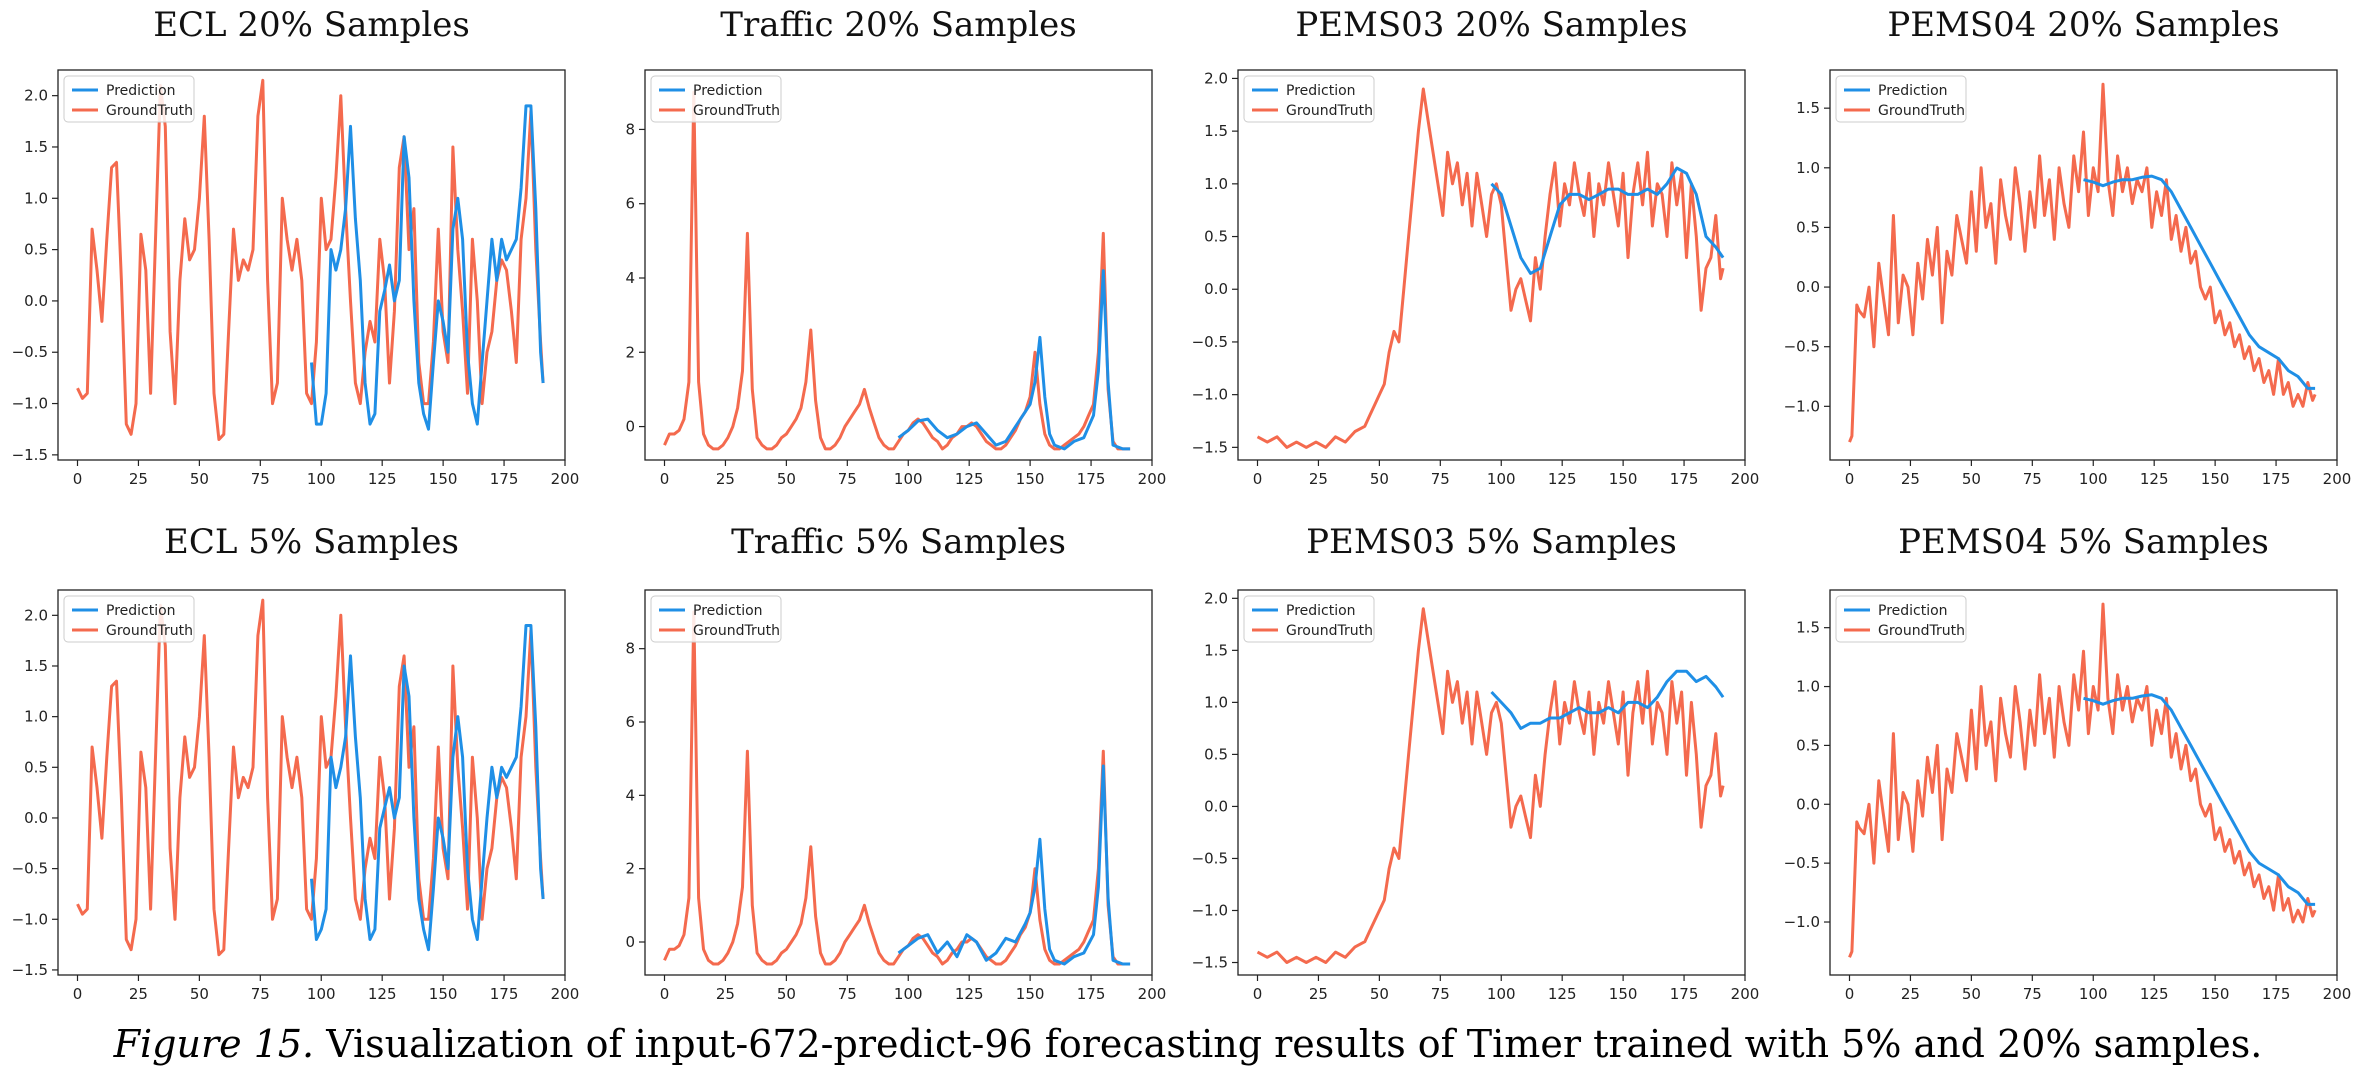 This screenshot has width=2376, height=1090. I want to click on y-tick-label: 0.5, so click(1808, 745).